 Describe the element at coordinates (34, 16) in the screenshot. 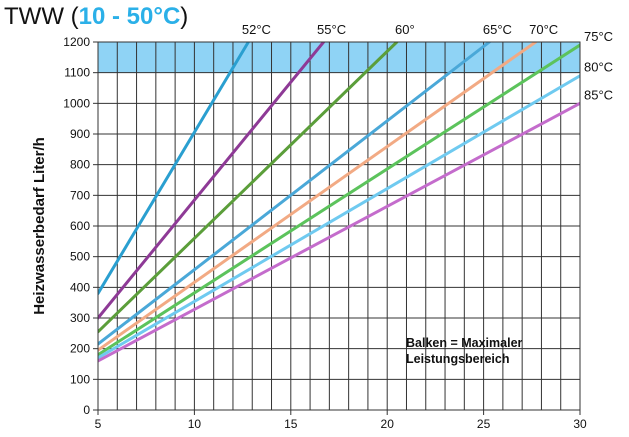

I see `title-prefix: TWW` at that location.